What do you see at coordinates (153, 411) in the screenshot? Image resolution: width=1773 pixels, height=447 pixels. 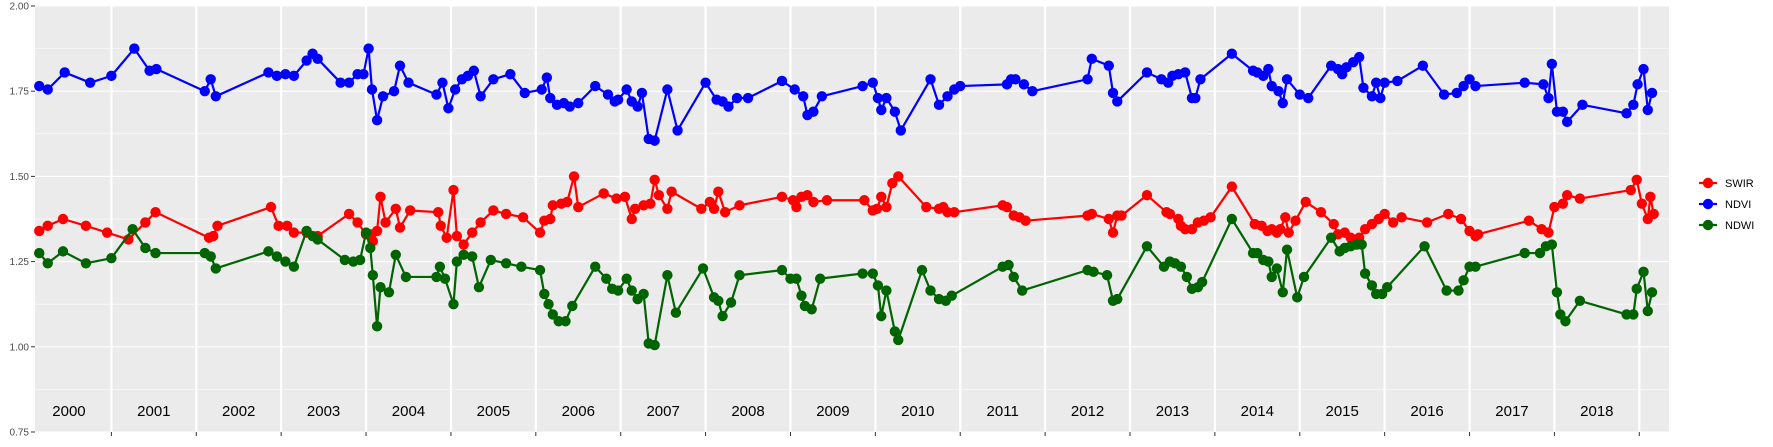 I see `year-label: 2001` at bounding box center [153, 411].